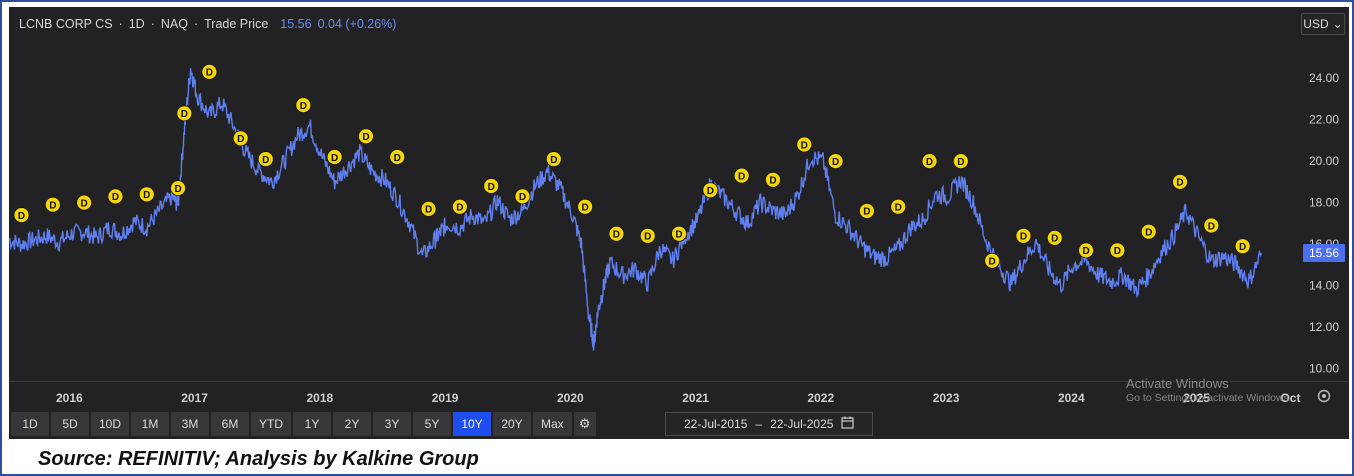 The image size is (1354, 476). What do you see at coordinates (392, 424) in the screenshot?
I see `range-button-3y: 3Y` at bounding box center [392, 424].